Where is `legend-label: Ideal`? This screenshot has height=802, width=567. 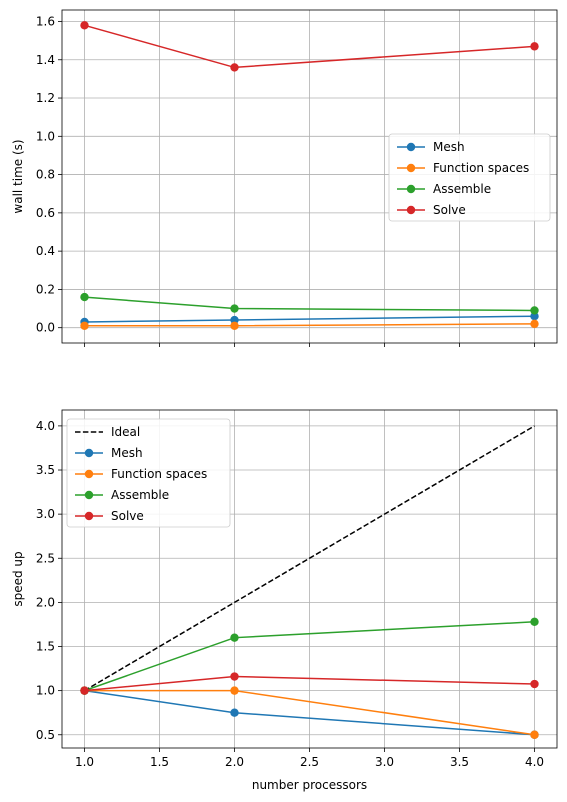 legend-label: Ideal is located at coordinates (125, 432).